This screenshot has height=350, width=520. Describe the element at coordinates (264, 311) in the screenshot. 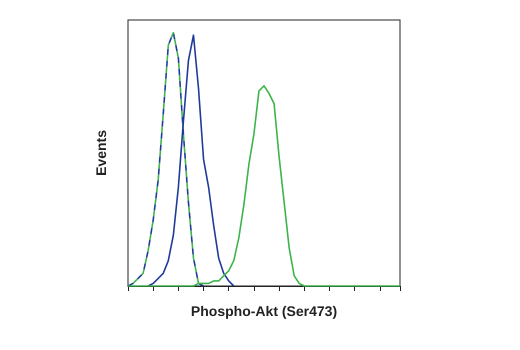

I see `x-axis-title: Phospho-Akt (Ser473)` at that location.